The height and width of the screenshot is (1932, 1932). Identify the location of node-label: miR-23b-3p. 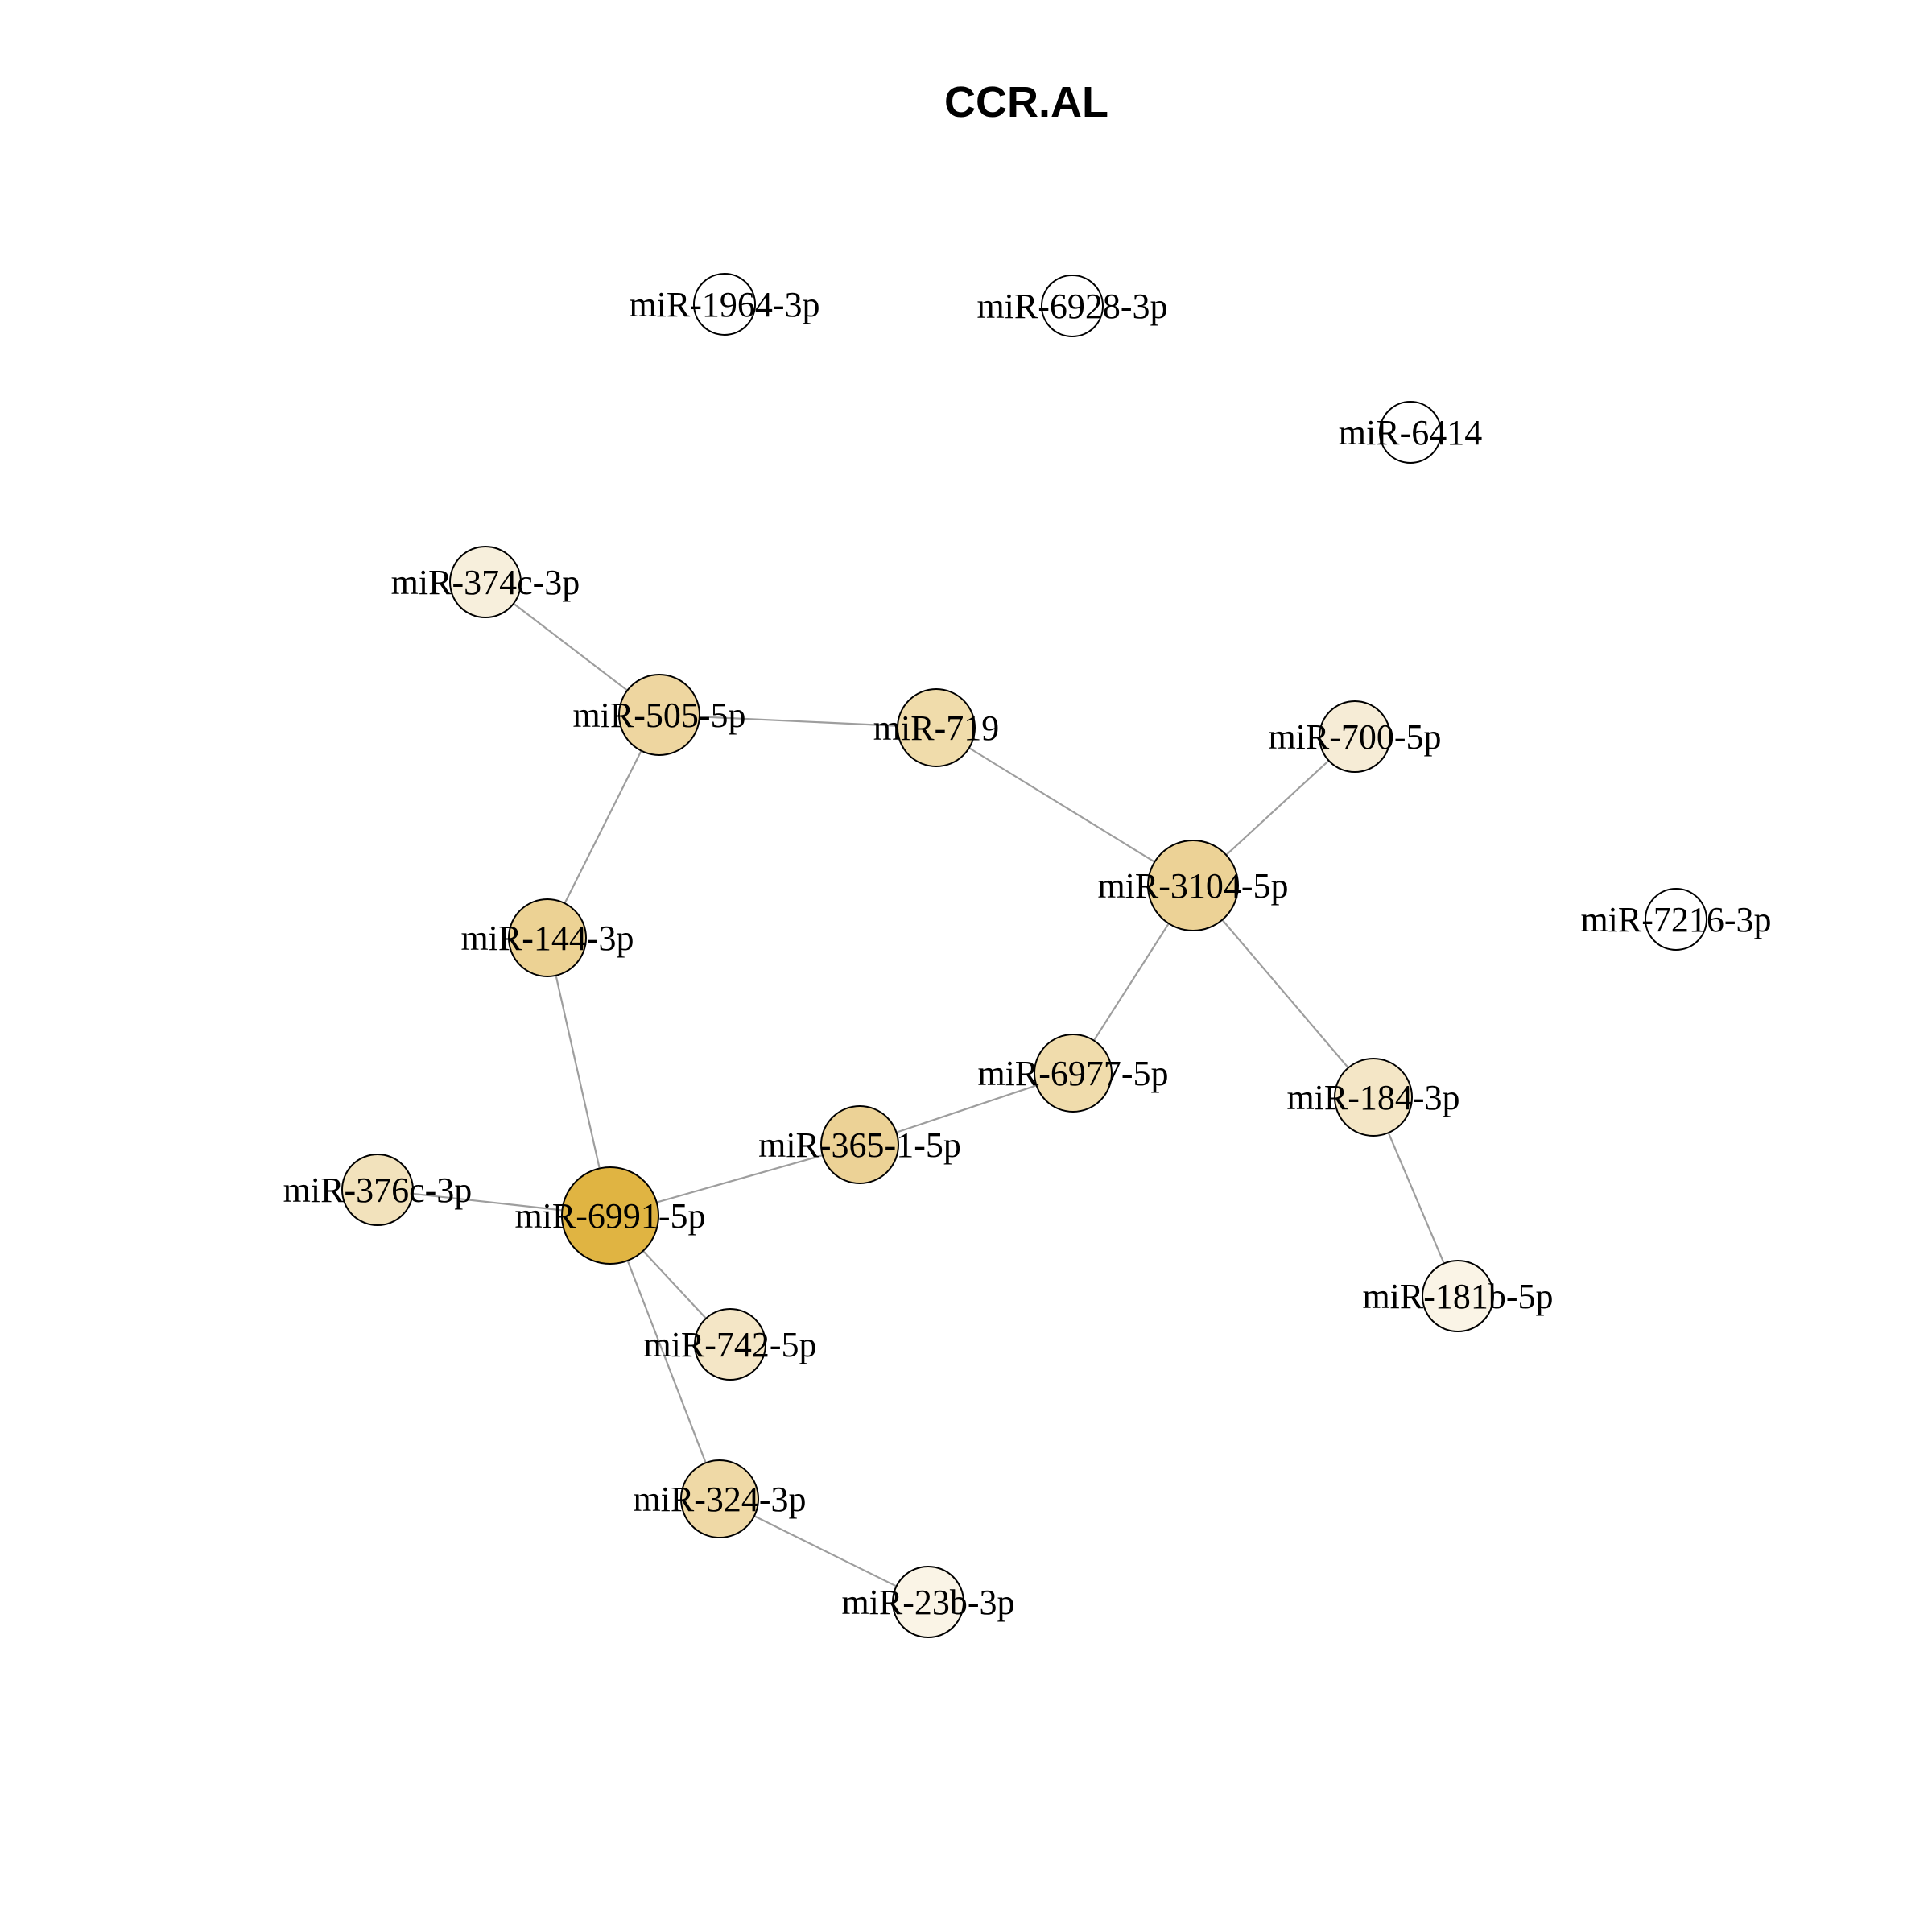
(927, 1602).